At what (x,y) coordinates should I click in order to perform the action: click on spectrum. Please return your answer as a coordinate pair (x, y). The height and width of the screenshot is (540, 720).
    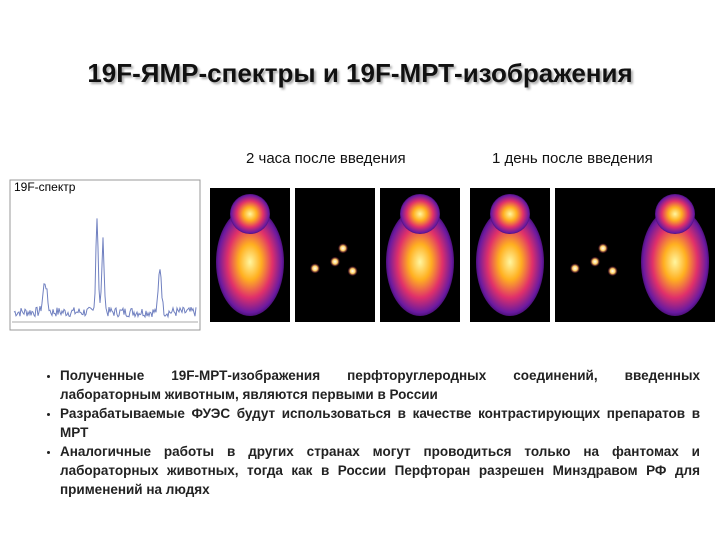
    Looking at the image, I should click on (105, 270).